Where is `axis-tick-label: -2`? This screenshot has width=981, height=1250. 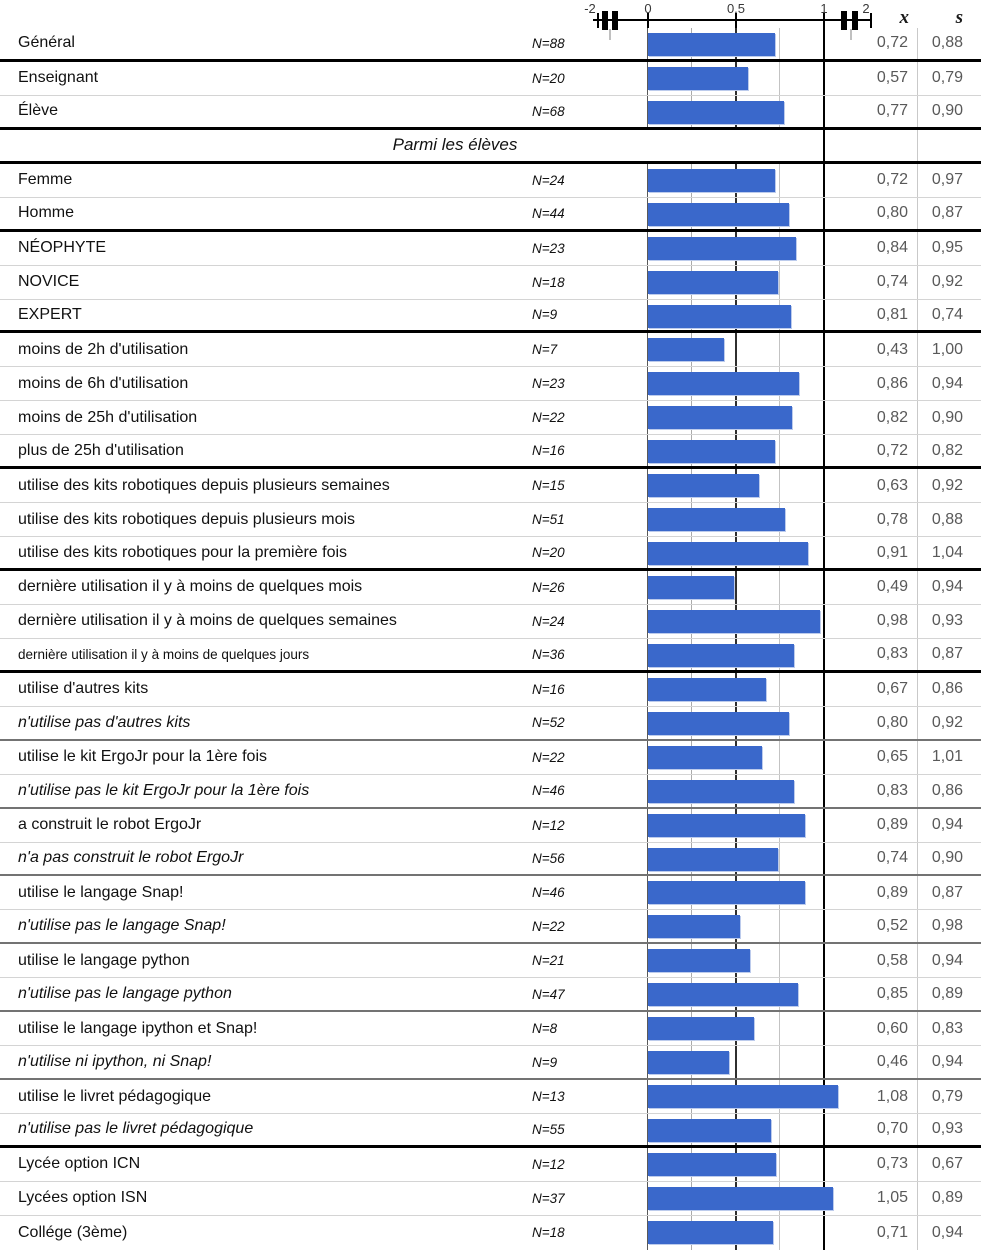 axis-tick-label: -2 is located at coordinates (590, 8).